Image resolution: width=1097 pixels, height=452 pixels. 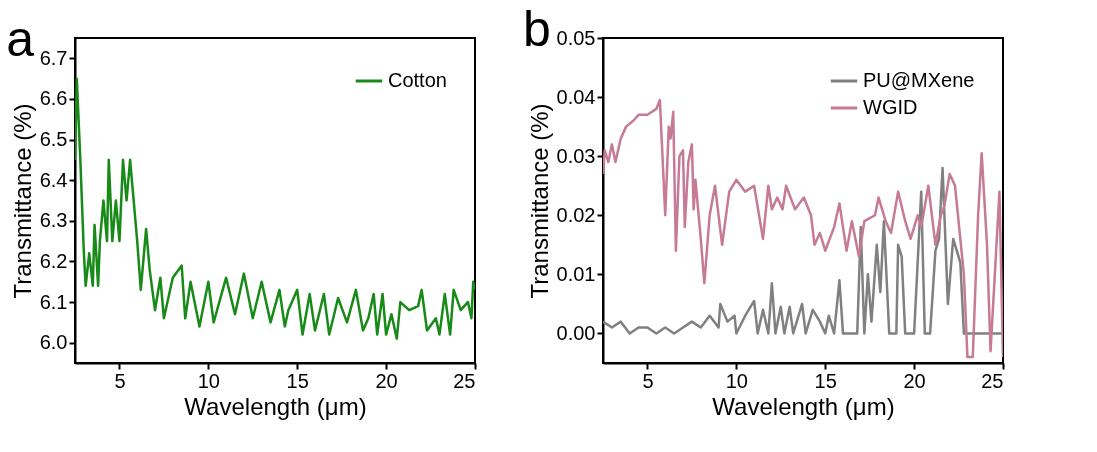 What do you see at coordinates (53, 57) in the screenshot?
I see `y-tick-label: 6.7` at bounding box center [53, 57].